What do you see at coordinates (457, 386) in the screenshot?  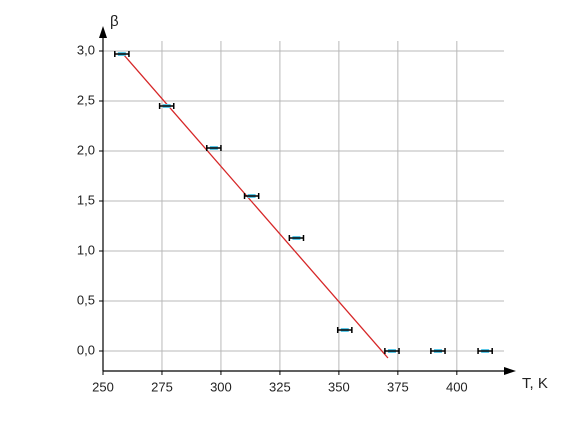 I see `x-tick-label: 400` at bounding box center [457, 386].